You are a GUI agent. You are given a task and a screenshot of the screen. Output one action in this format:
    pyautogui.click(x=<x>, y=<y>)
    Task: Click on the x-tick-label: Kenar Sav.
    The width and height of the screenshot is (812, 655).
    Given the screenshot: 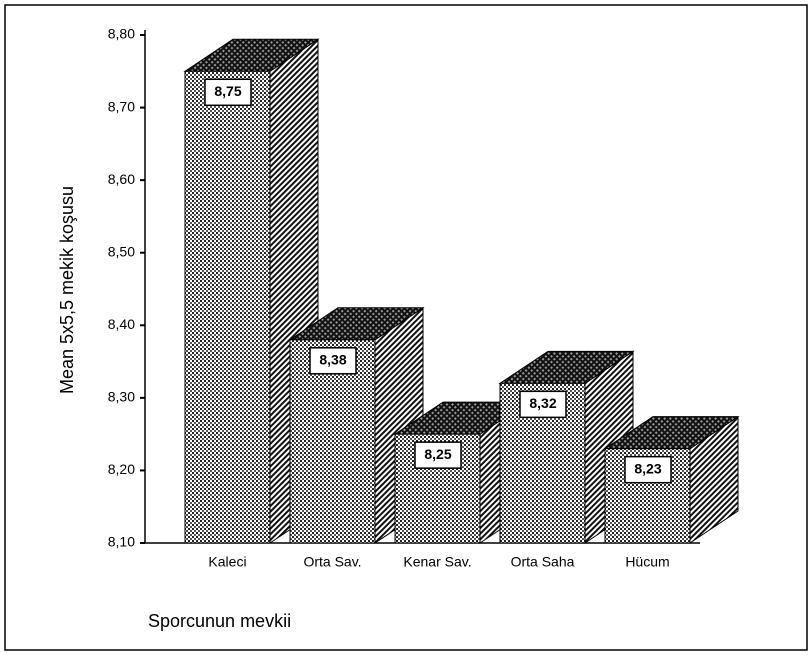 What is the action you would take?
    pyautogui.click(x=437, y=562)
    